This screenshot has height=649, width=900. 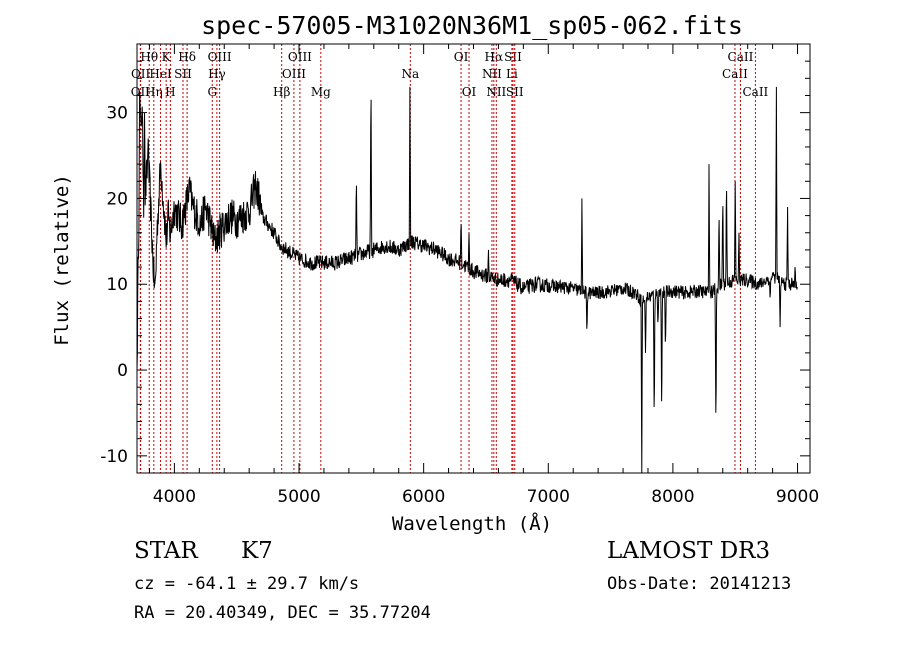 What do you see at coordinates (122, 371) in the screenshot?
I see `y-tick-label: 0` at bounding box center [122, 371].